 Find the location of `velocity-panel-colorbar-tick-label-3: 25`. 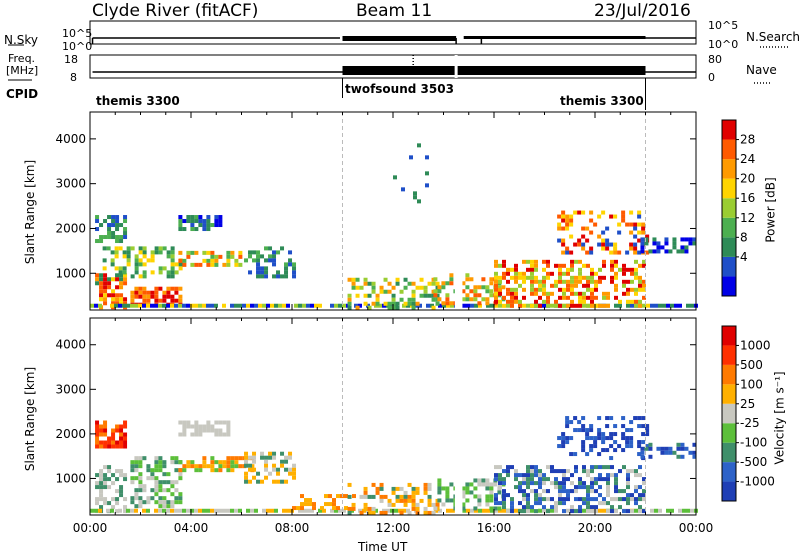

velocity-panel-colorbar-tick-label-3: 25 is located at coordinates (747, 404).